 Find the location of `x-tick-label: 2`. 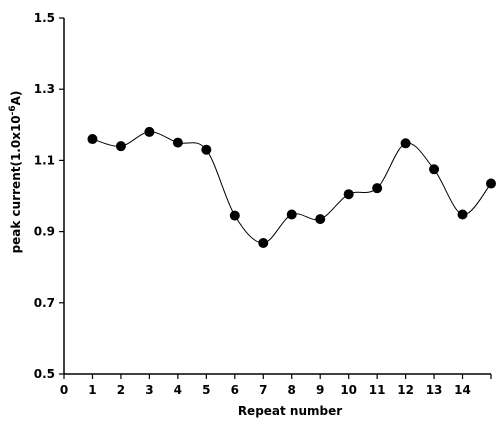

x-tick-label: 2 is located at coordinates (121, 390).